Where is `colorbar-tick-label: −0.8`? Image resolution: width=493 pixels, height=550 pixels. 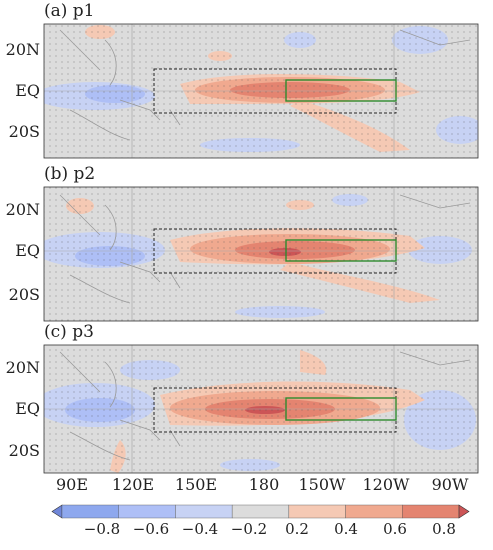
colorbar-tick-label: −0.8 is located at coordinates (102, 529).